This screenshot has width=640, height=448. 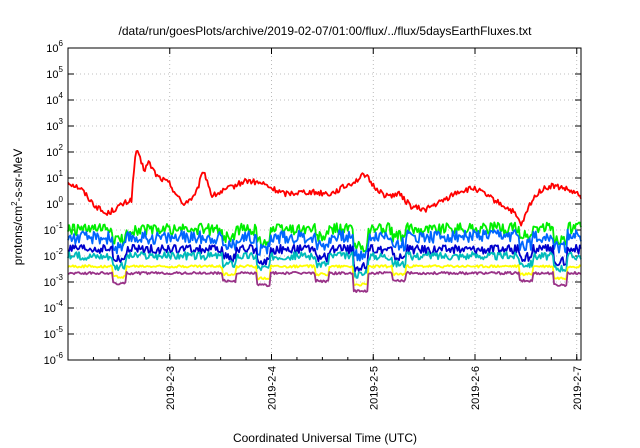 I want to click on y-tick-label: 10⁻⁴, so click(x=54, y=307).